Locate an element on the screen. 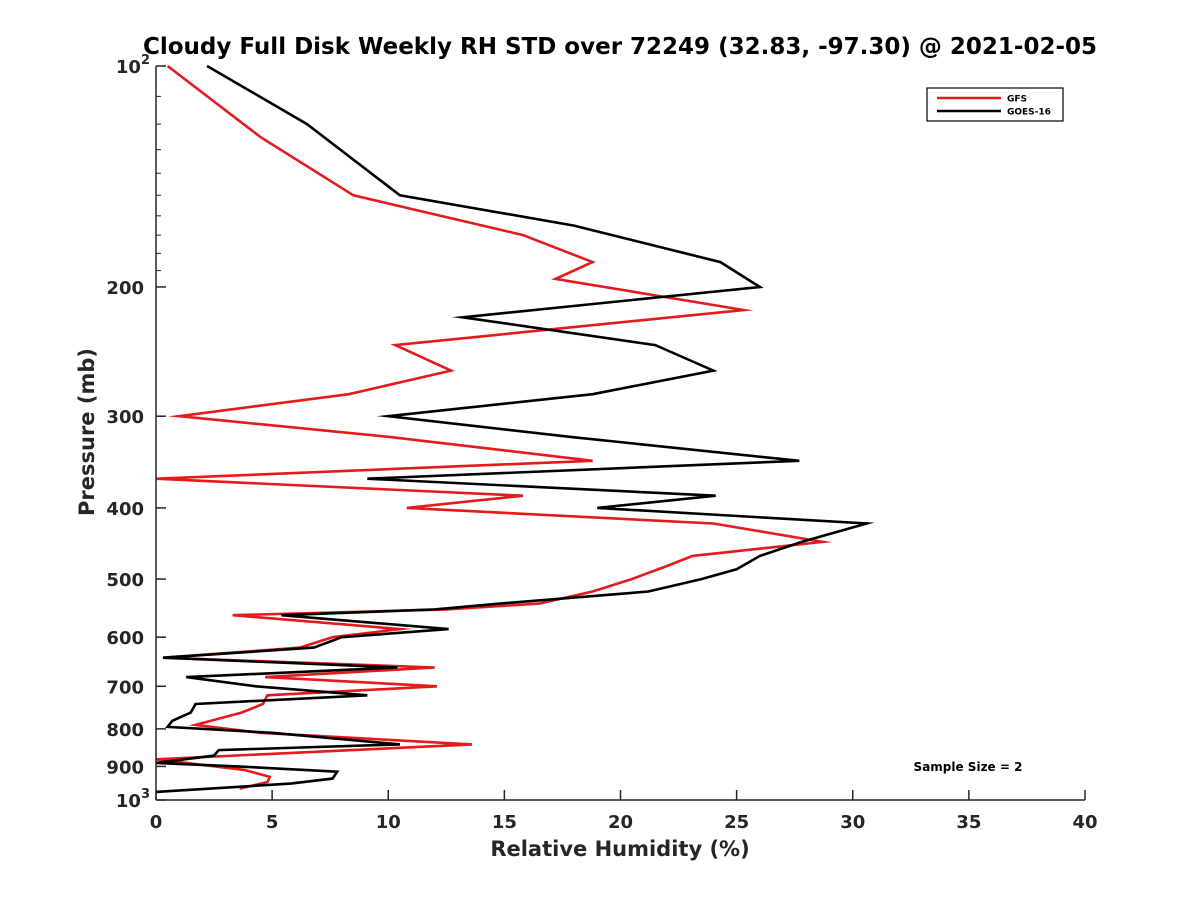  legend: GFS GOES-16 is located at coordinates (995, 104).